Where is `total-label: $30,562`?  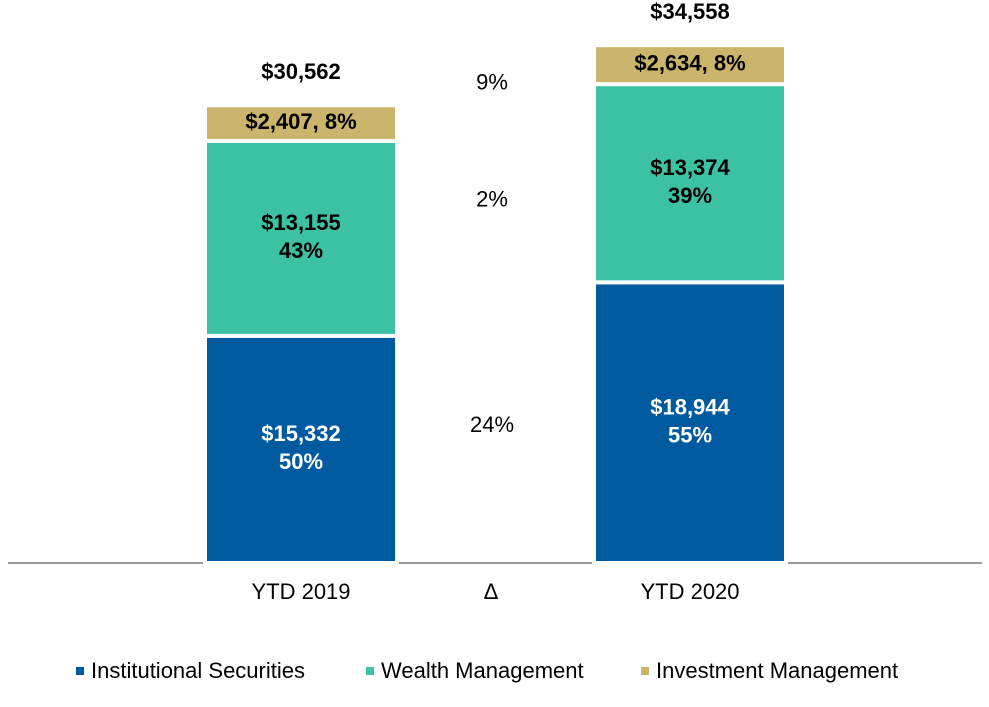 total-label: $30,562 is located at coordinates (301, 71).